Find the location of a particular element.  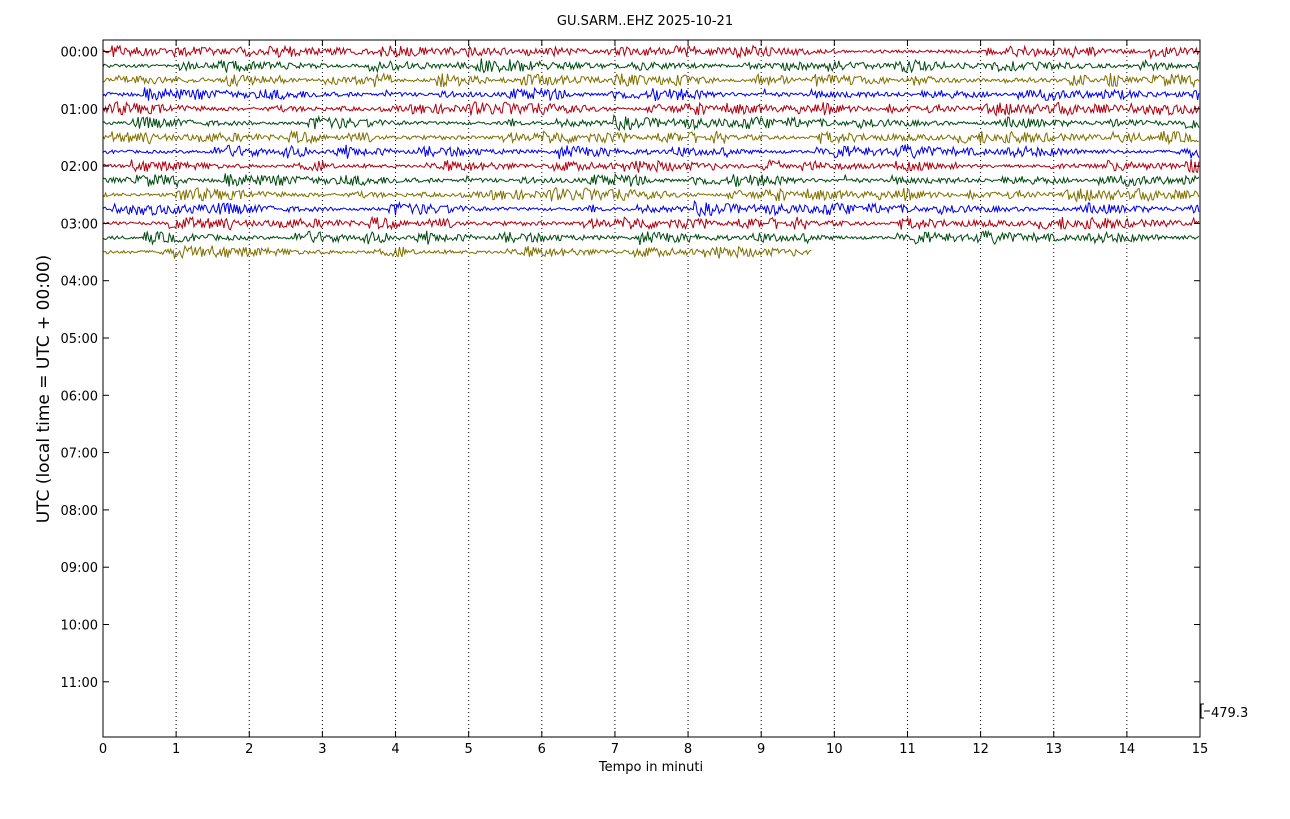

x-tick-label: 3 is located at coordinates (322, 749).